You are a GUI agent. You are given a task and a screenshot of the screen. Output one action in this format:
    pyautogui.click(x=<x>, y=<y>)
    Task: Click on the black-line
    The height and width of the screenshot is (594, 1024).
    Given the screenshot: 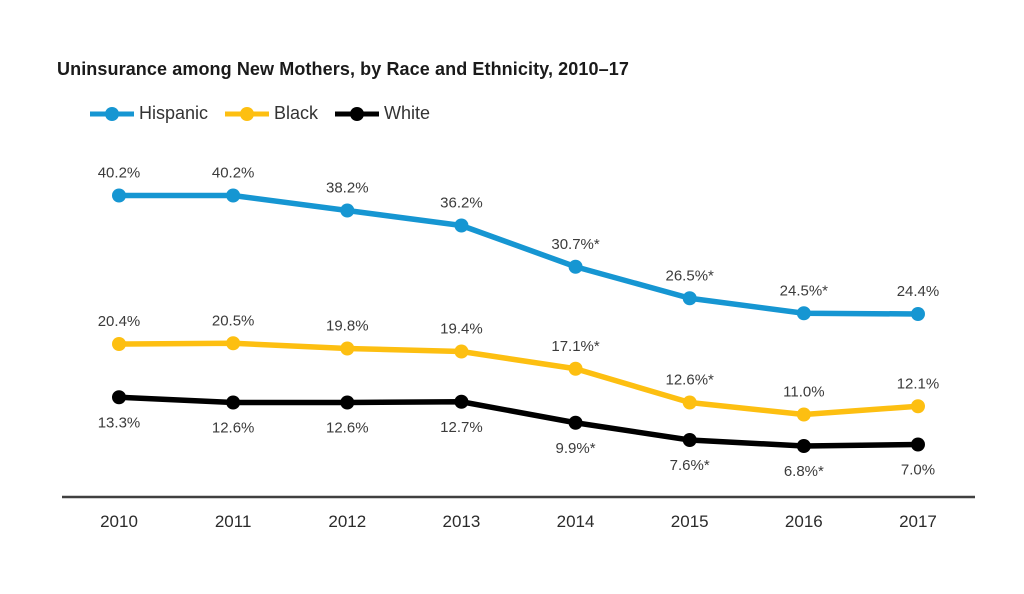 What is the action you would take?
    pyautogui.click(x=518, y=379)
    